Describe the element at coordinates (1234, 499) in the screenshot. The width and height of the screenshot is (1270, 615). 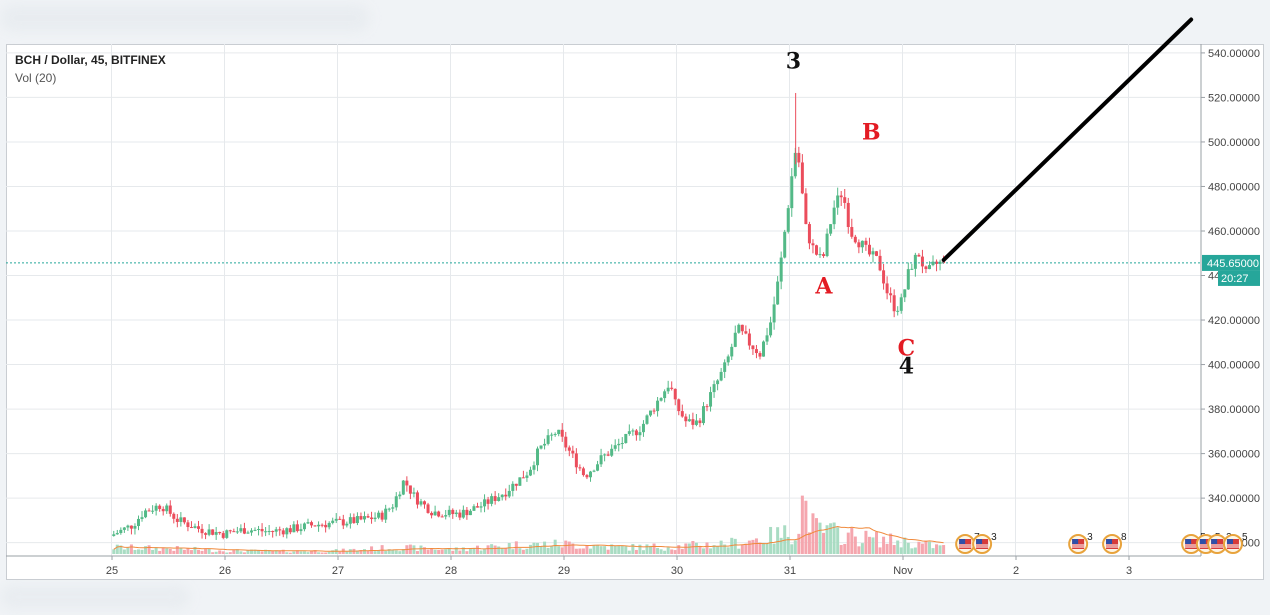
I see `y-tick-label: 340.00000` at that location.